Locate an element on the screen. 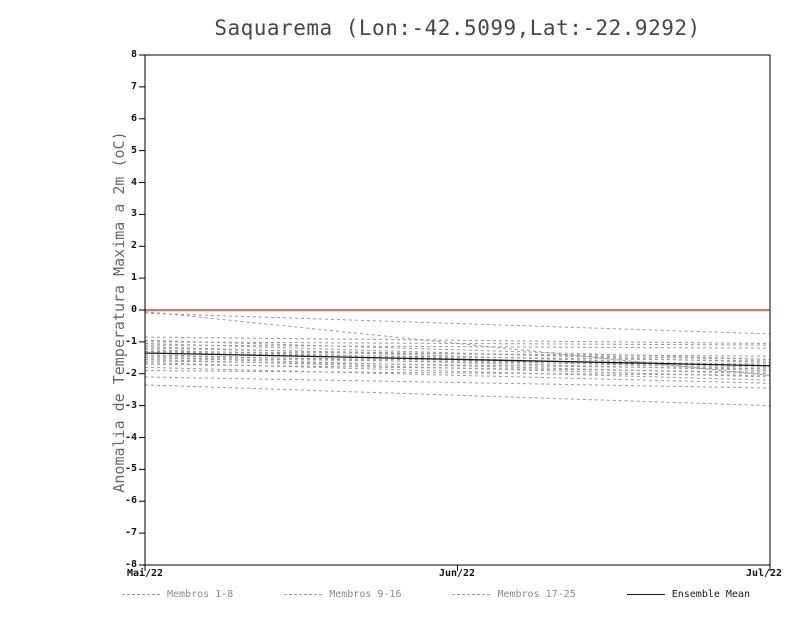 The width and height of the screenshot is (800, 618). y-tick-label: 0 is located at coordinates (133, 309).